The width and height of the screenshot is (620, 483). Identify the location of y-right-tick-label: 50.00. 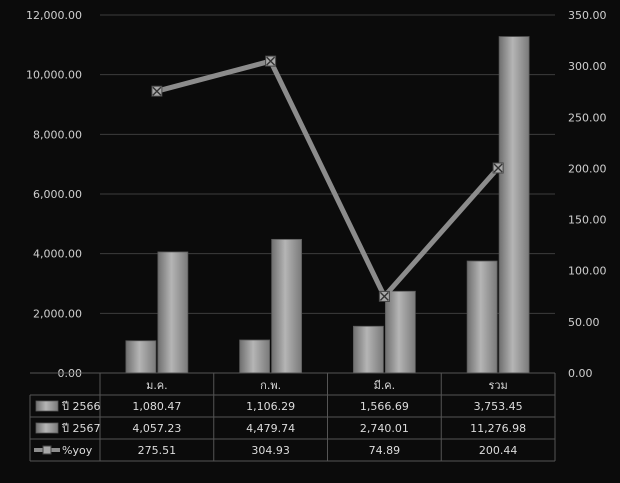
(584, 322).